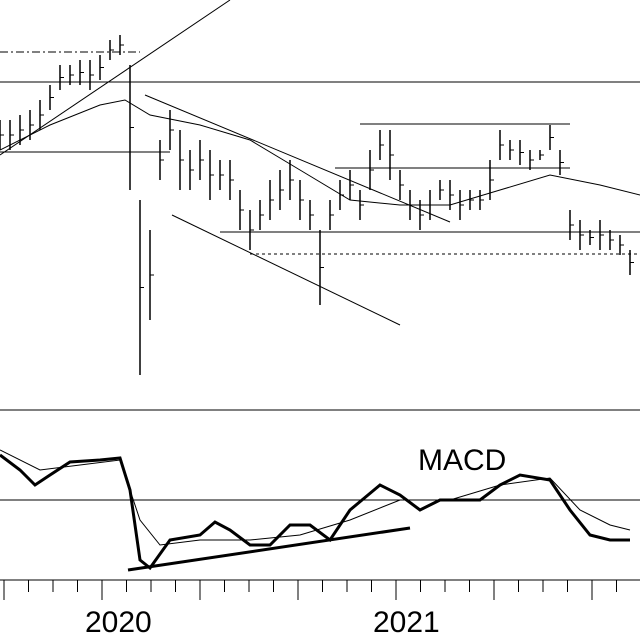 This screenshot has width=640, height=640. What do you see at coordinates (286, 270) in the screenshot?
I see `channel-line` at bounding box center [286, 270].